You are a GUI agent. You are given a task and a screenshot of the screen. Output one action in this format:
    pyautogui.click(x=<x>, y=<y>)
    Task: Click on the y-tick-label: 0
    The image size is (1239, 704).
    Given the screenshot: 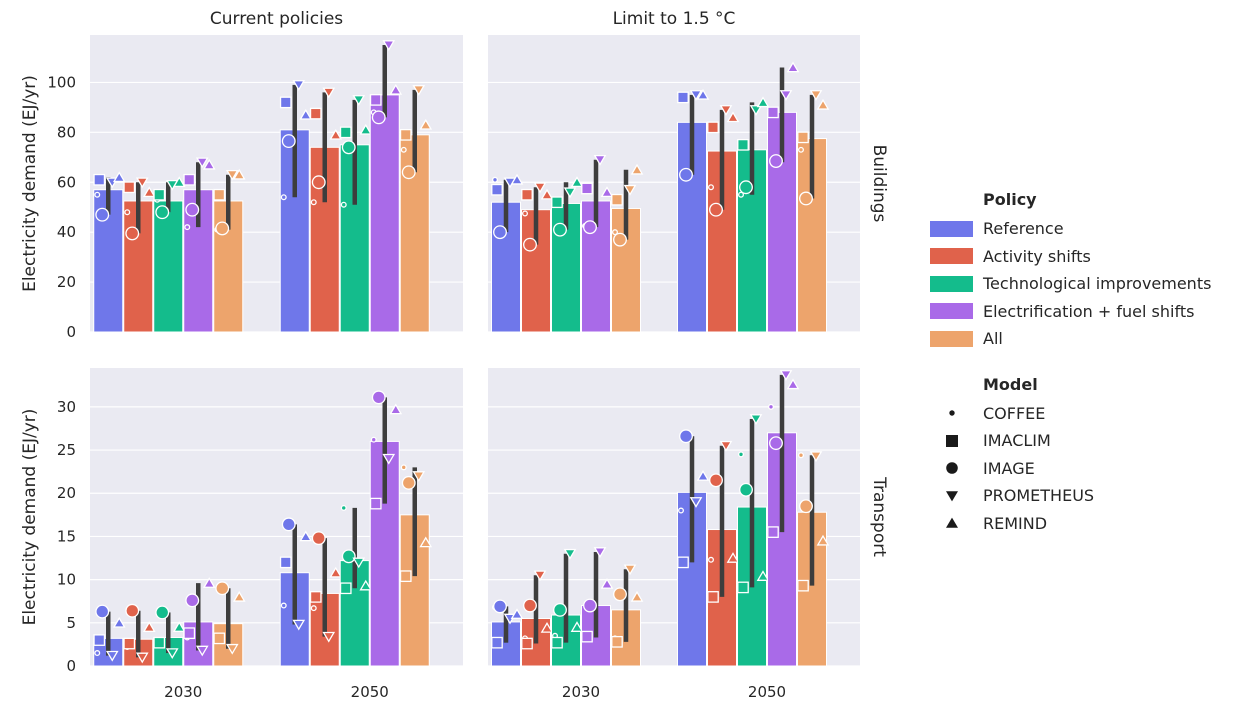 What is the action you would take?
    pyautogui.click(x=71, y=666)
    